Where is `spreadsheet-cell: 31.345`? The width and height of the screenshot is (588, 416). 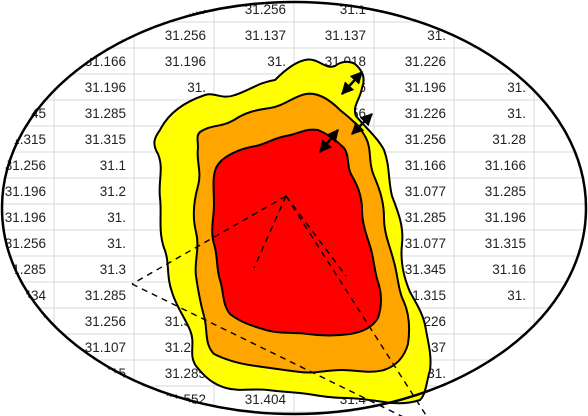
spreadsheet-cell: 31.345 is located at coordinates (425, 269).